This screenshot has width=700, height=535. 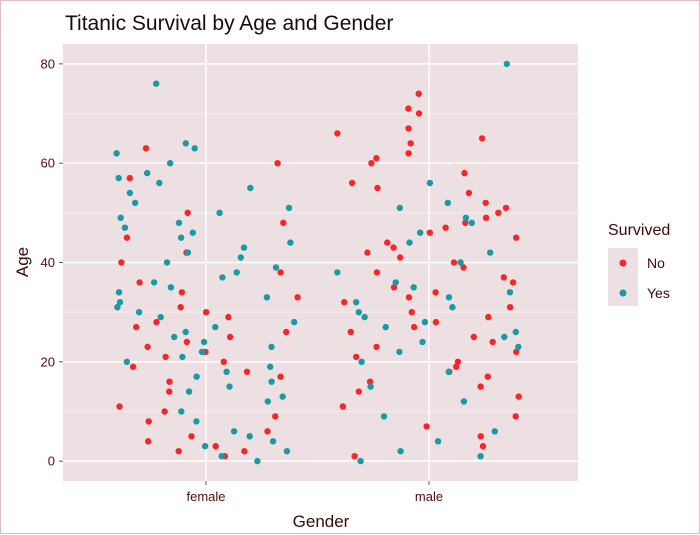 What do you see at coordinates (639, 230) in the screenshot?
I see `legend-title: Survived` at bounding box center [639, 230].